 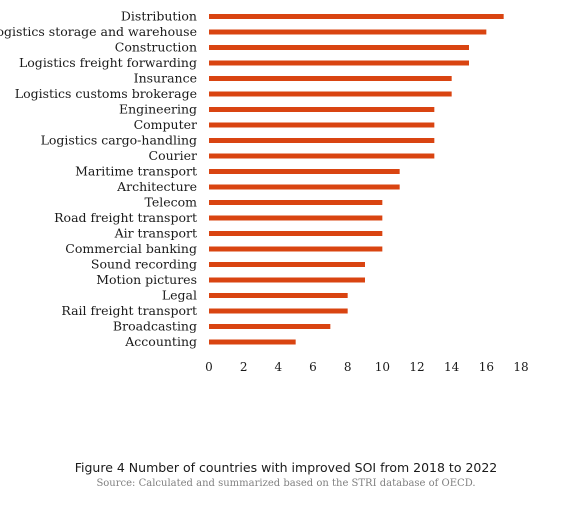 I want to click on x-tick-label: 16, so click(x=486, y=367).